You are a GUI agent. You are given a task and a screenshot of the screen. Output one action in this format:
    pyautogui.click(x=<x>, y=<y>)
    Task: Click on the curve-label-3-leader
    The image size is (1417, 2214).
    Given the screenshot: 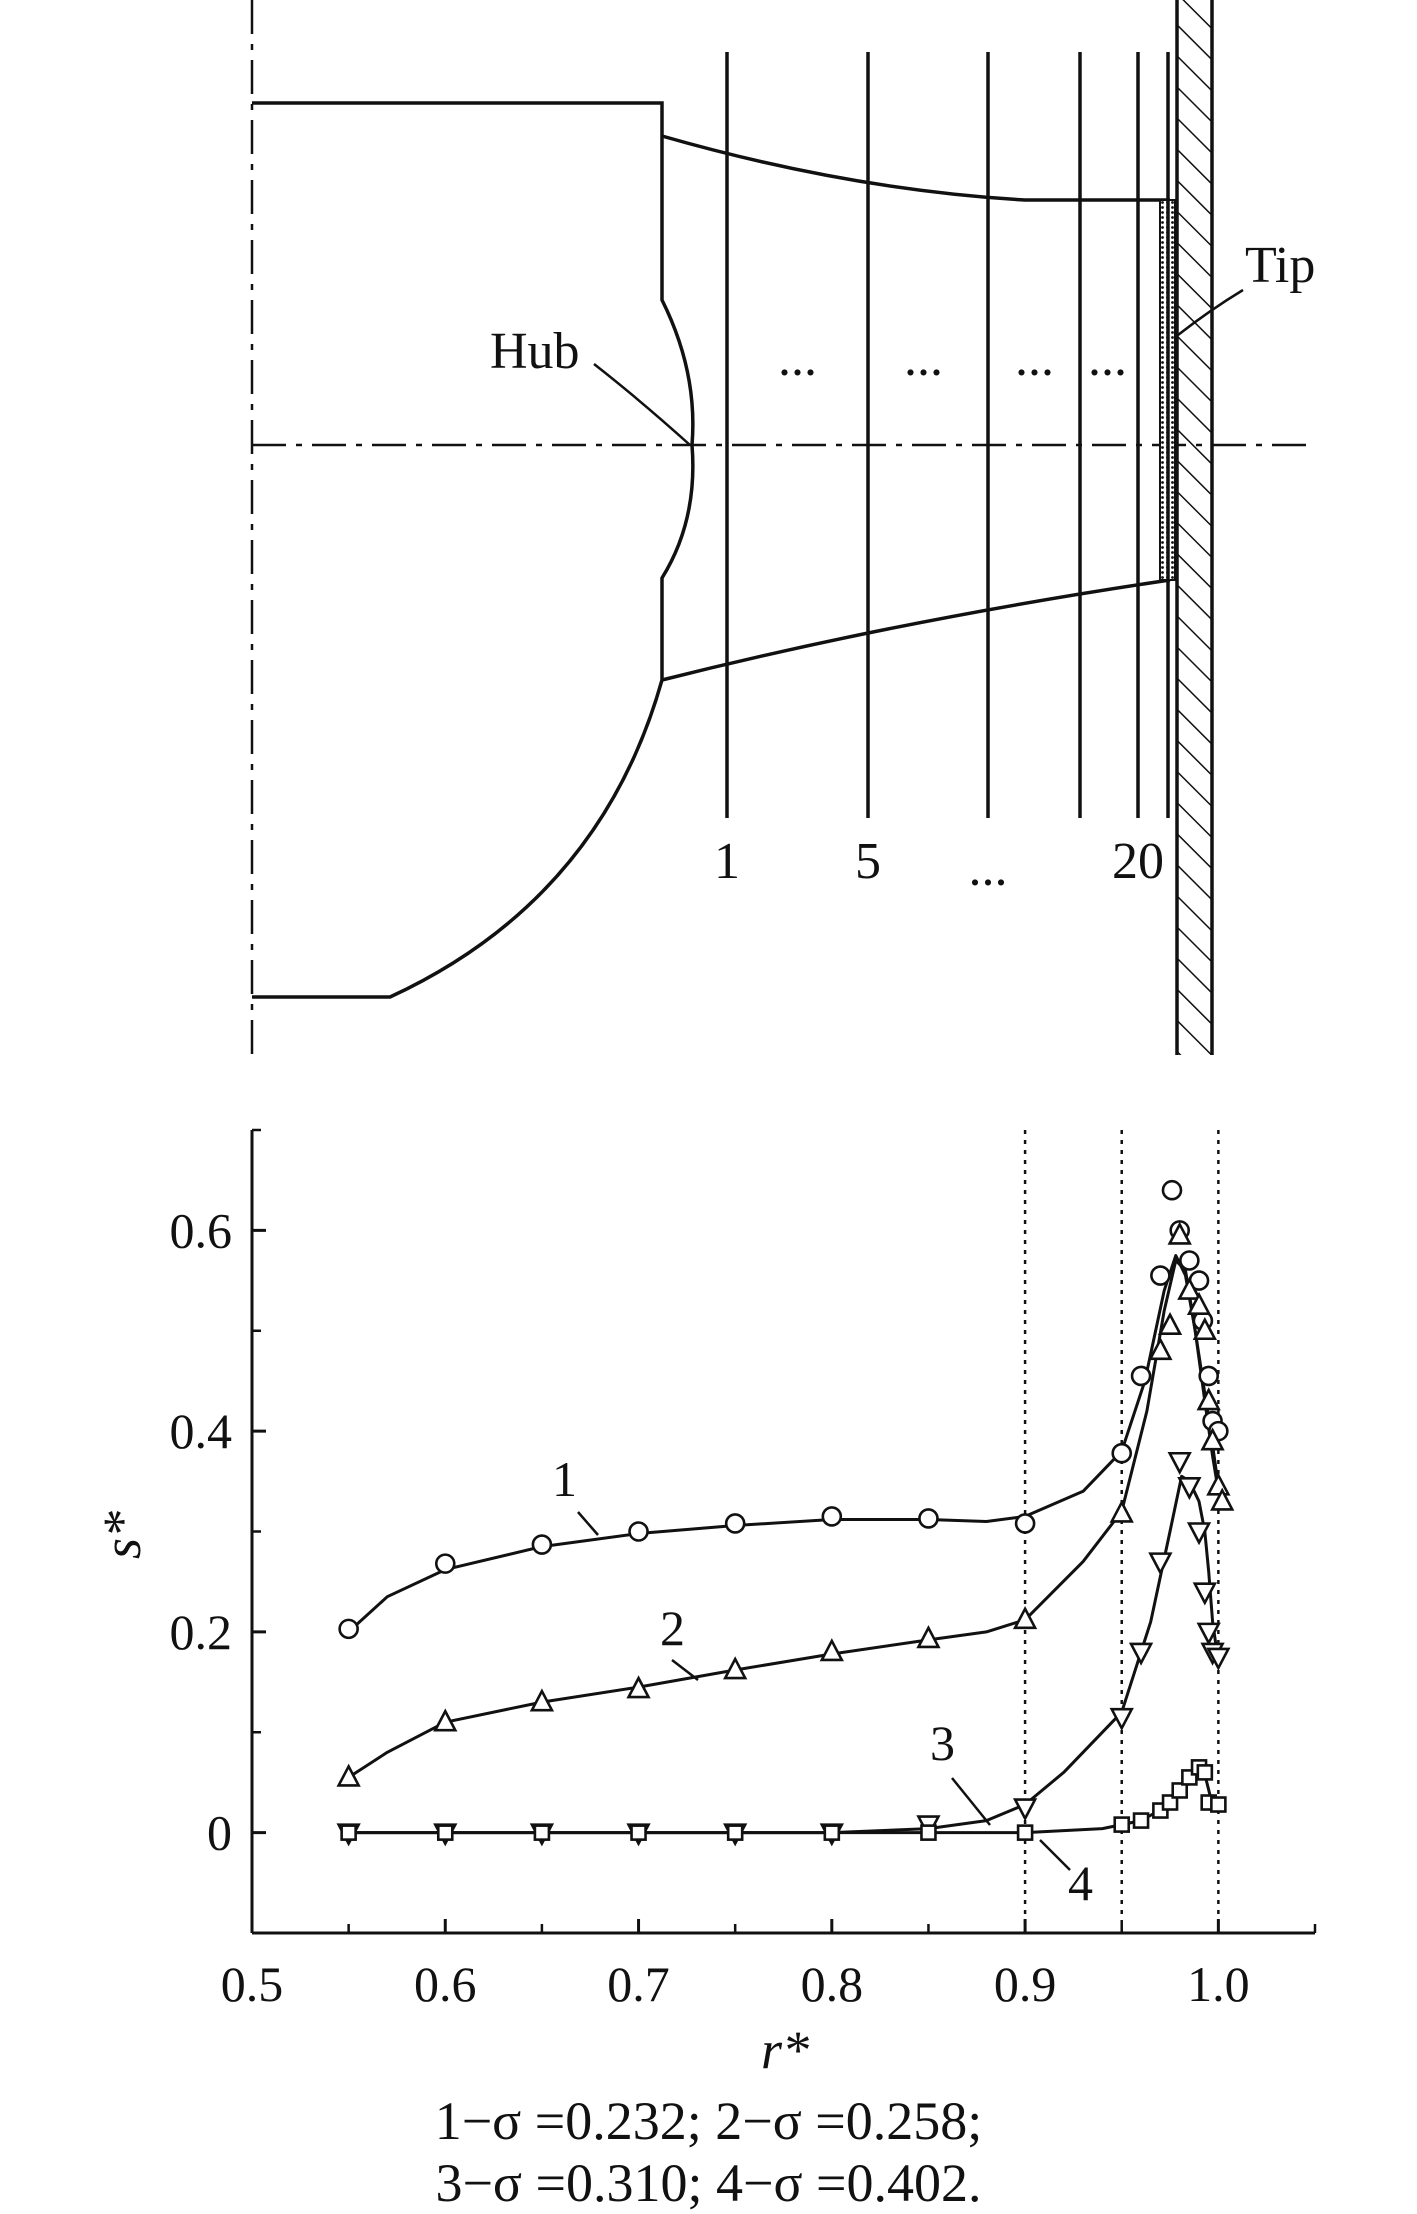 What is the action you would take?
    pyautogui.click(x=971, y=1801)
    